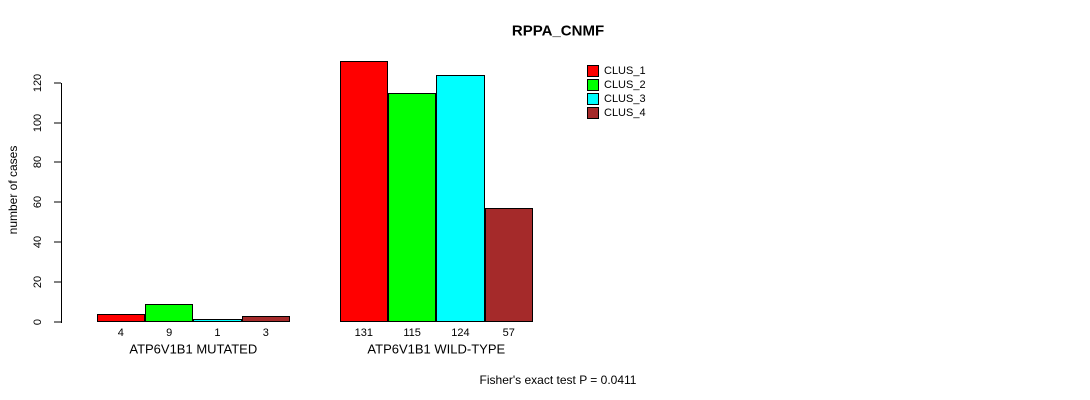 This screenshot has width=1090, height=400. Describe the element at coordinates (625, 85) in the screenshot. I see `legend-label: CLUS_2` at that location.